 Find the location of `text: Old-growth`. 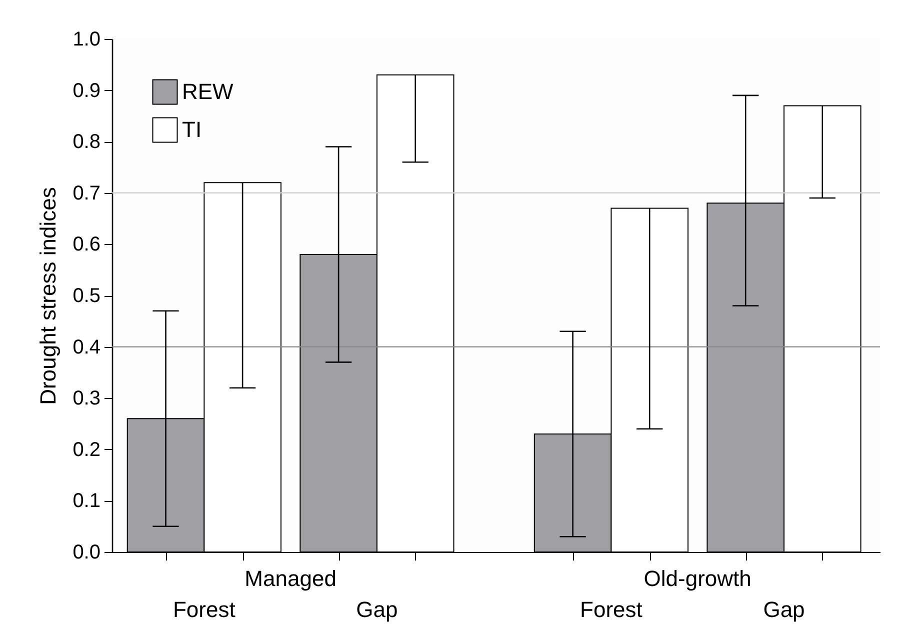

text: Old-growth is located at coordinates (698, 578).